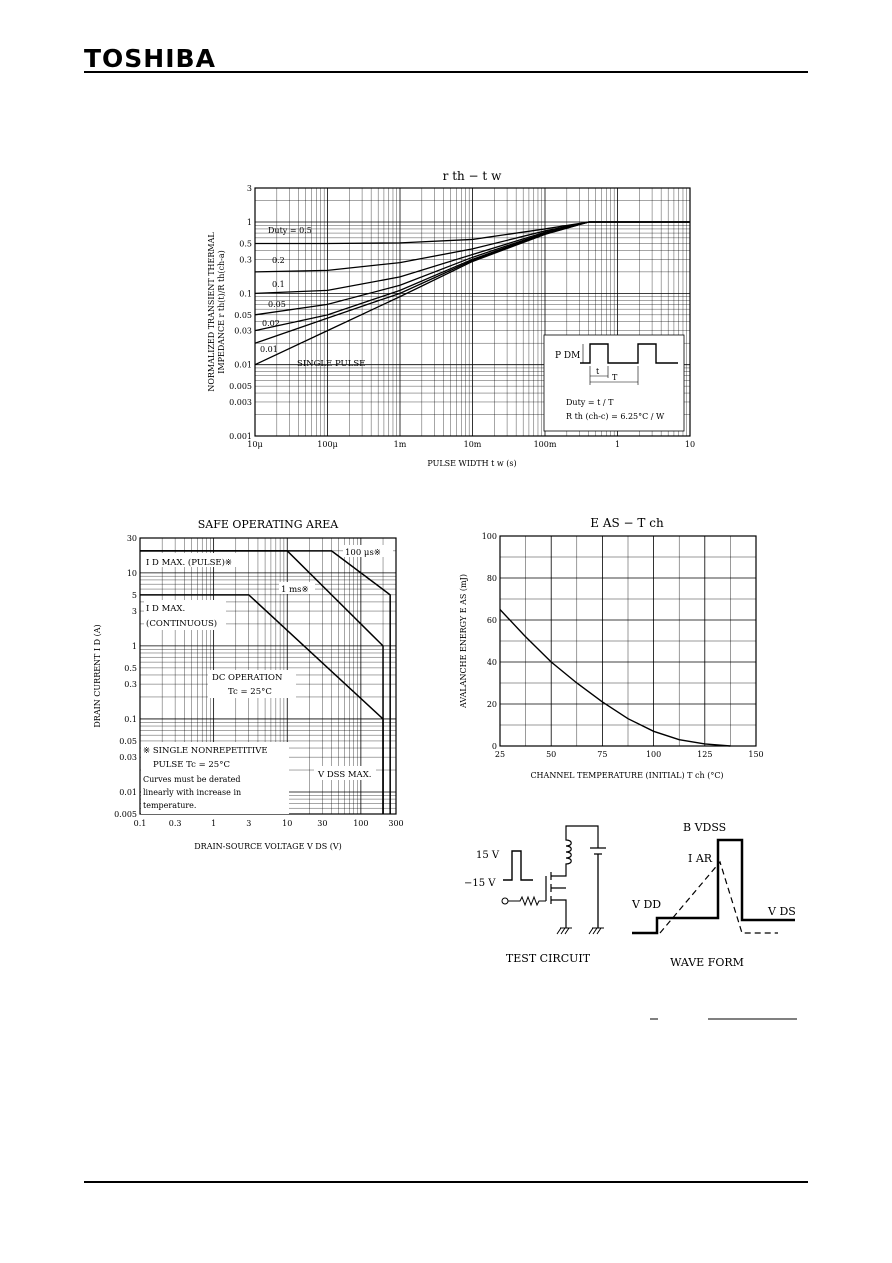 The image size is (892, 1263). What do you see at coordinates (322, 823) in the screenshot?
I see `soa-x-tick-label: 30` at bounding box center [322, 823].